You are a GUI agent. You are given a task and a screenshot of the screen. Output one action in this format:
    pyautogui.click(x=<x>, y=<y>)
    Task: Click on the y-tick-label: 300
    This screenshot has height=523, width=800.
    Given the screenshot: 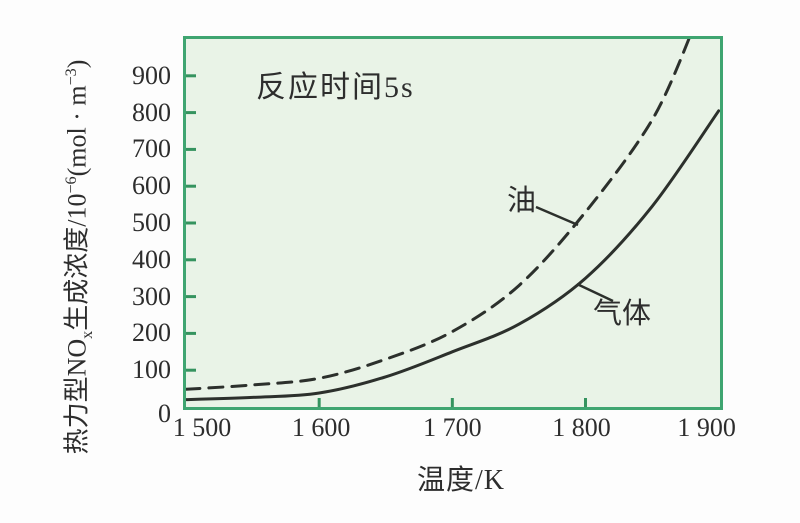 What is the action you would take?
    pyautogui.click(x=151, y=296)
    